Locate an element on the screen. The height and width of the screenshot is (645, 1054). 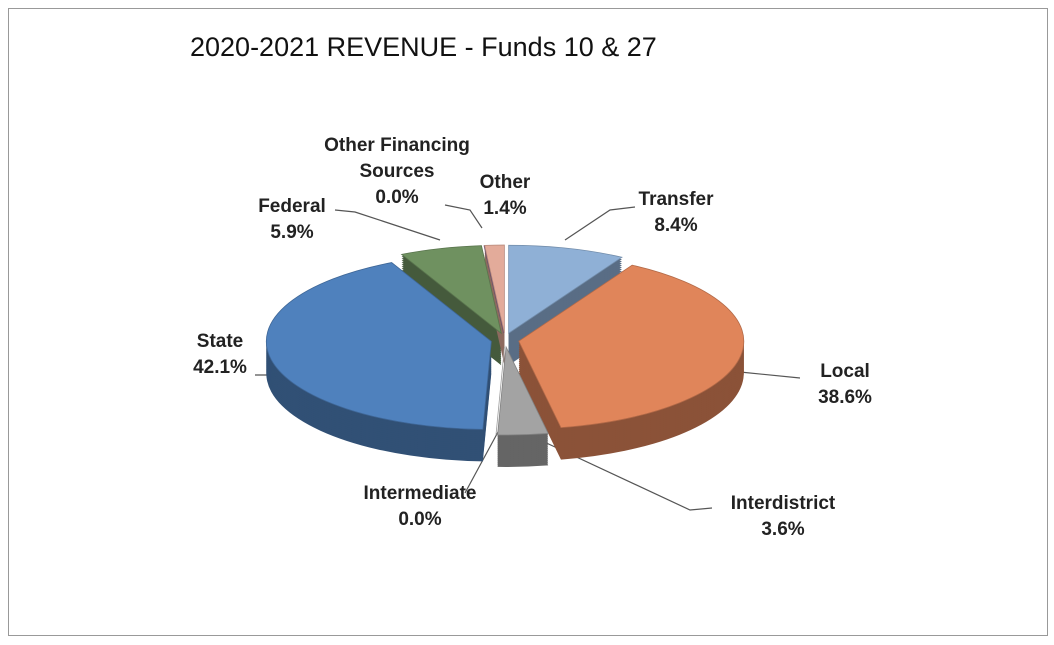
slice-label: State 42.1% is located at coordinates (220, 355).